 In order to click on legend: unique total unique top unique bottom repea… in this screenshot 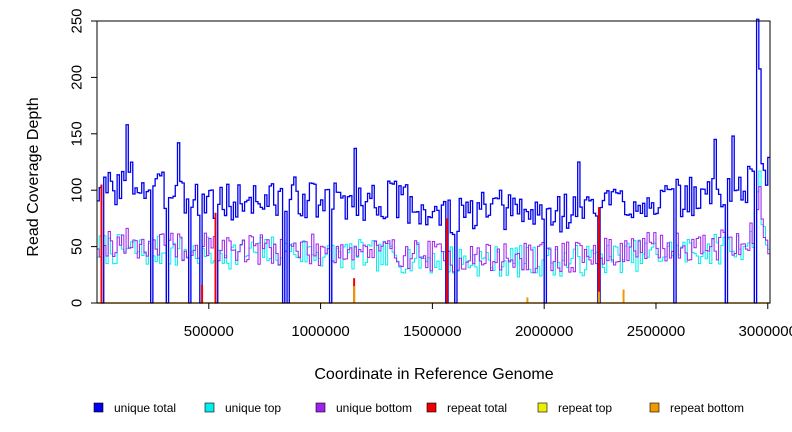, I will do `click(418, 408)`.